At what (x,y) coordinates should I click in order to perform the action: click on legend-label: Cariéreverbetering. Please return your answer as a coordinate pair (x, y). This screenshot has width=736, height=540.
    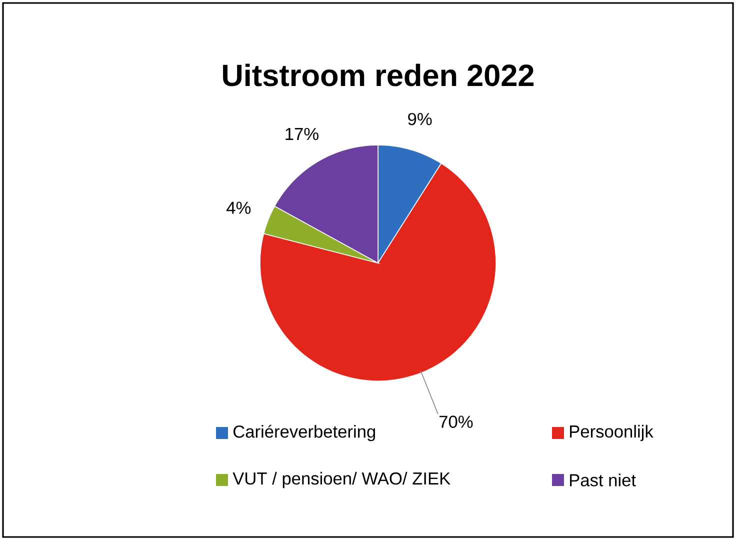
    Looking at the image, I should click on (304, 433).